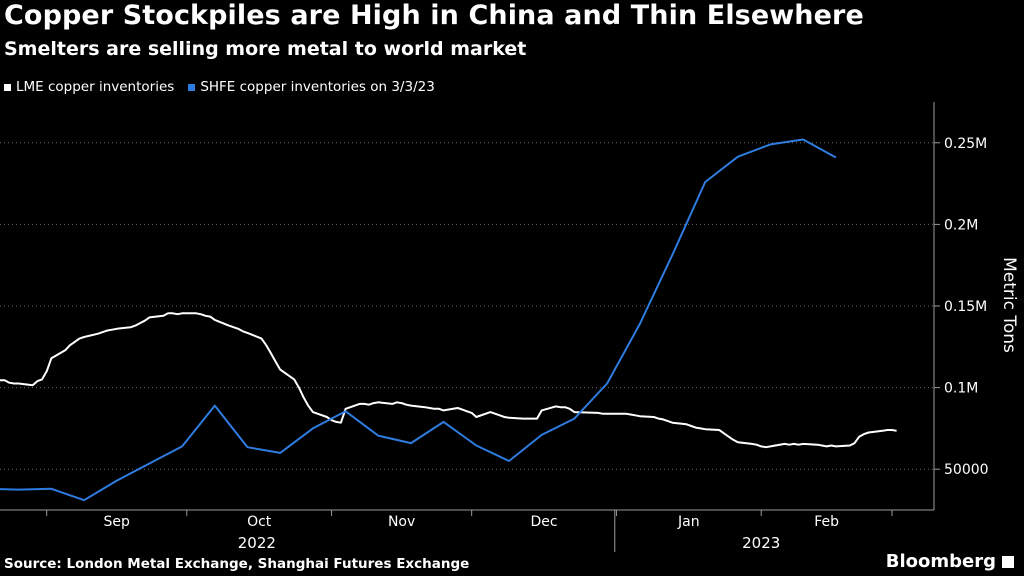  Describe the element at coordinates (317, 87) in the screenshot. I see `legend-label-shfe: SHFE copper inventories on 3/3/23` at that location.